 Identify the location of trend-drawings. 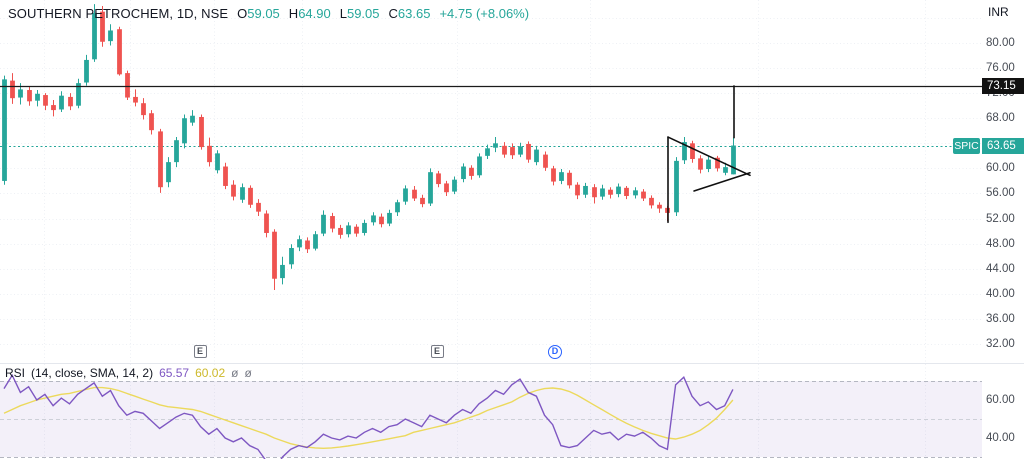
(709, 154).